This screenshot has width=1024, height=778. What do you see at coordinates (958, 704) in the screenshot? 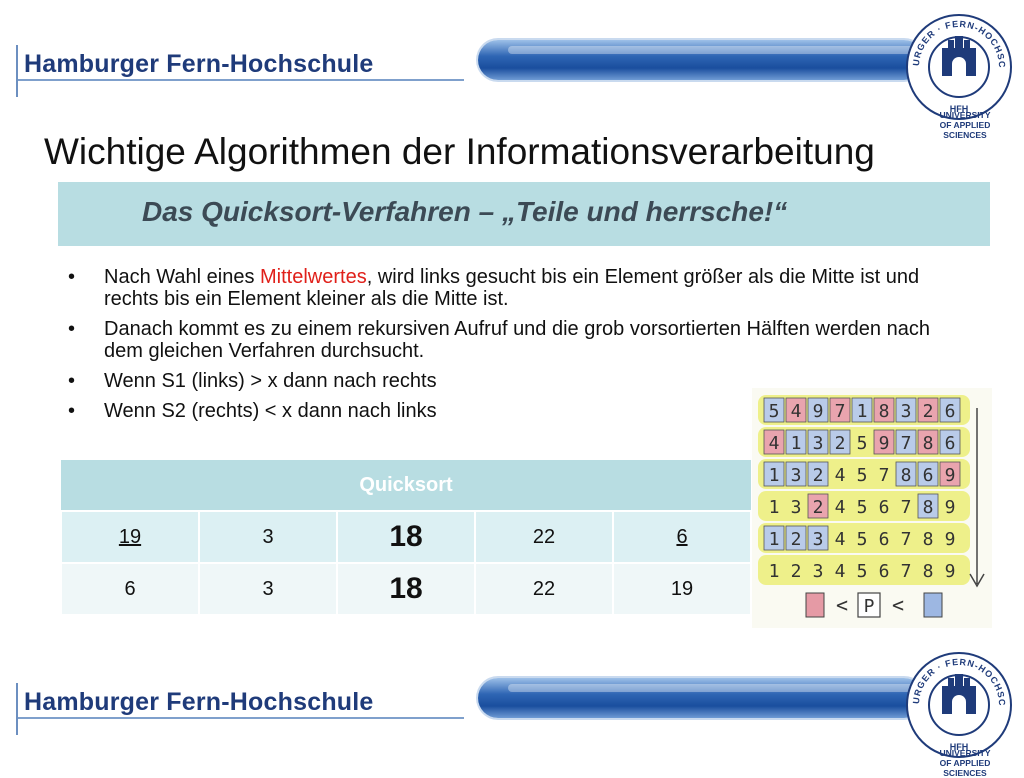
I see `hfh-seal-logo: HAMBURGER · FERN-HOCHSCHULE HFH` at bounding box center [958, 704].